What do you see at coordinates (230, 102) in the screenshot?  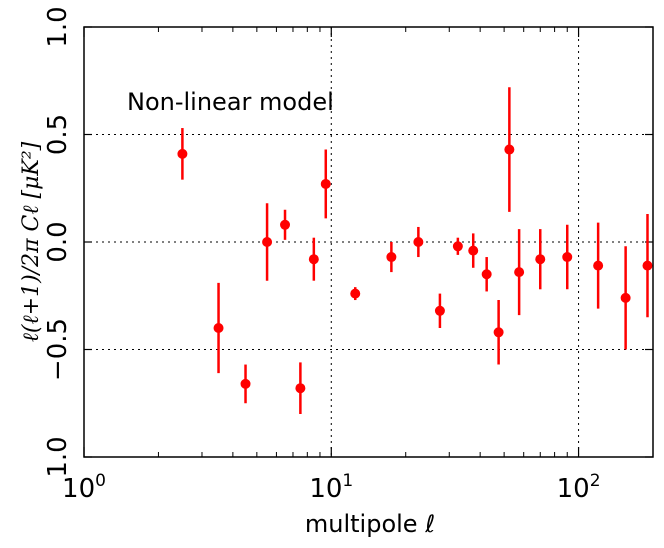 I see `annotation-text: Non-linear model` at bounding box center [230, 102].